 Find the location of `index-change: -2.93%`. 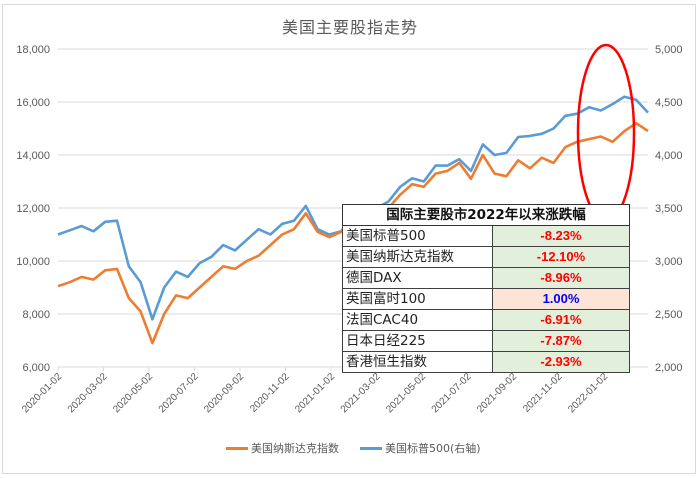

index-change: -2.93% is located at coordinates (561, 362).